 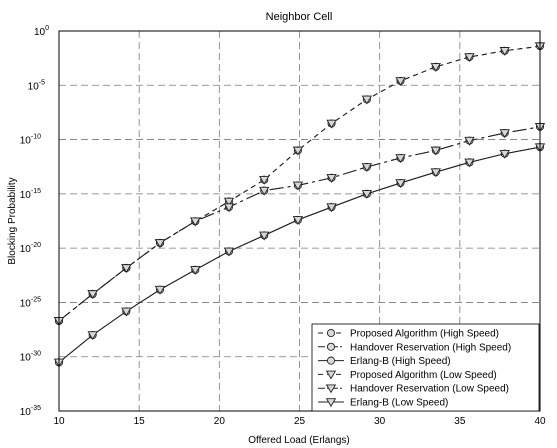 I want to click on legend-entry: Erlang-B (High Speed), so click(x=384, y=361).